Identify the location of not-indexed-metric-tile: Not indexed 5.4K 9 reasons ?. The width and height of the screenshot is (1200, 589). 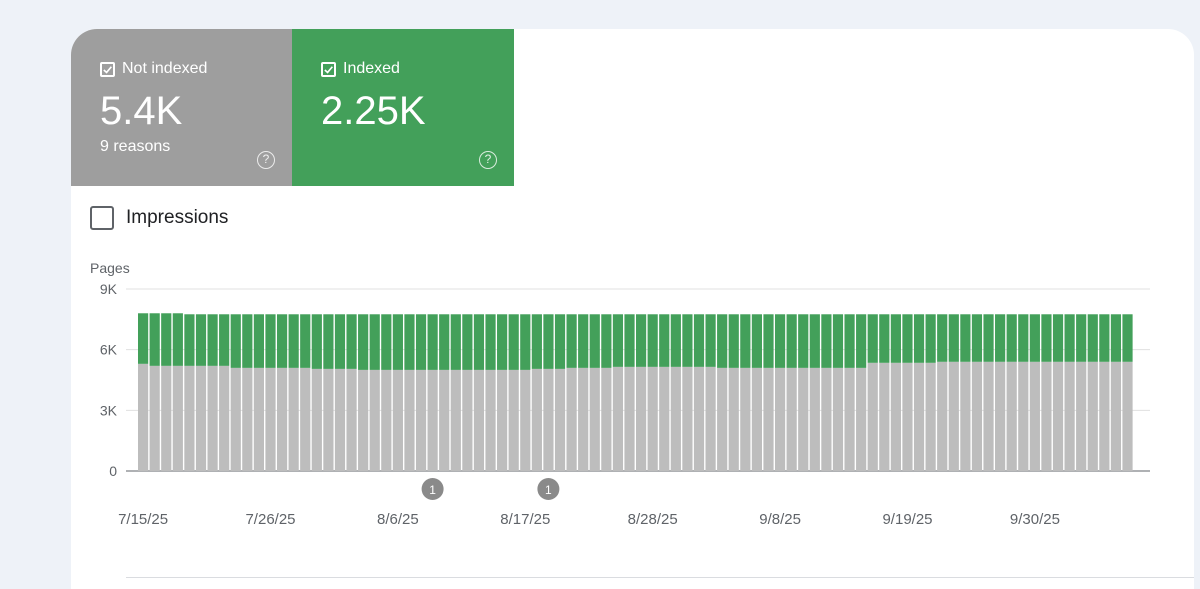
(181, 107).